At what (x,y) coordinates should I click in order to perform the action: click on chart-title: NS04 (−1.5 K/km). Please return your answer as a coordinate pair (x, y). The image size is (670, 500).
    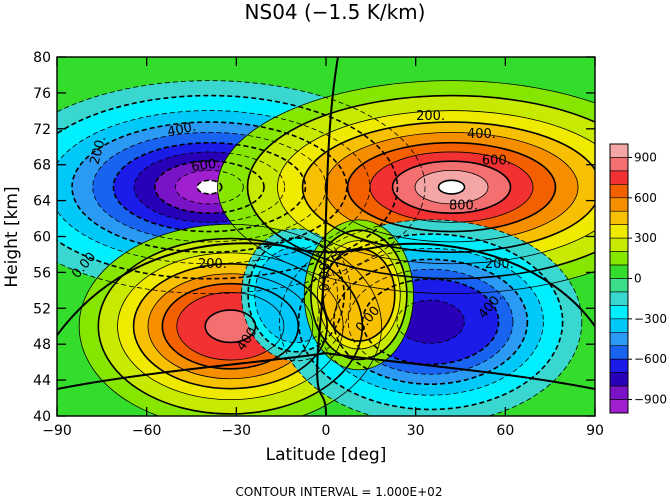
    Looking at the image, I should click on (335, 12).